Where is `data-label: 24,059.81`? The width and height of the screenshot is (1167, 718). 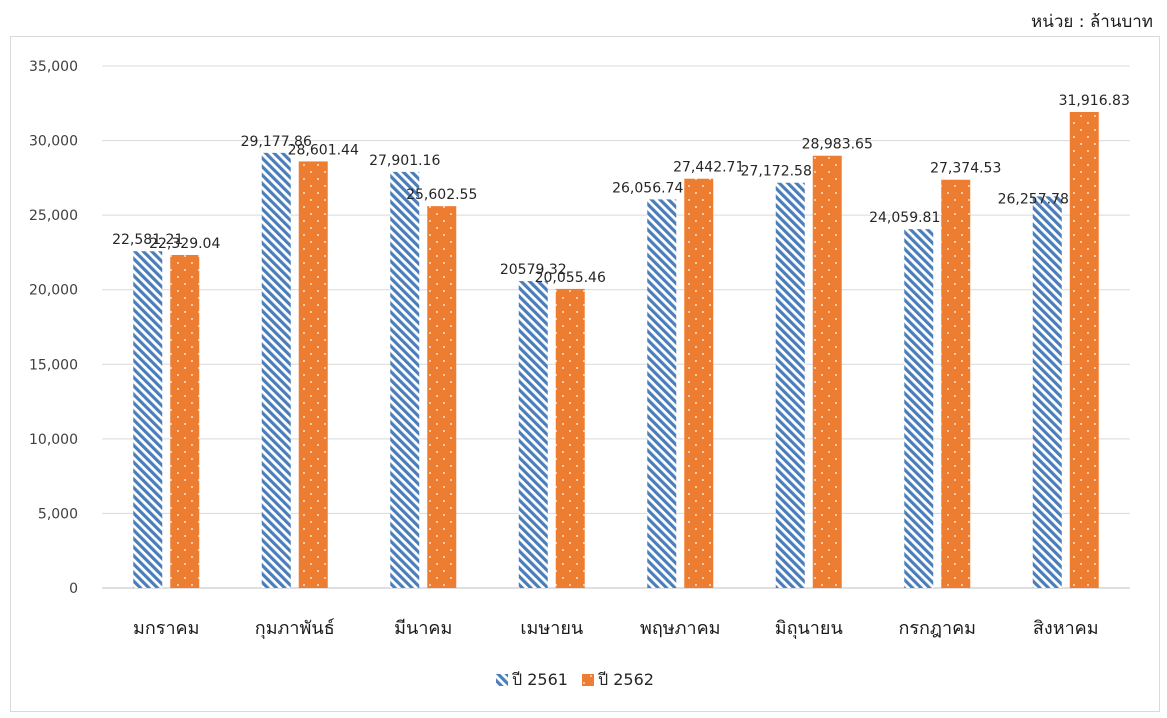 data-label: 24,059.81 is located at coordinates (904, 218).